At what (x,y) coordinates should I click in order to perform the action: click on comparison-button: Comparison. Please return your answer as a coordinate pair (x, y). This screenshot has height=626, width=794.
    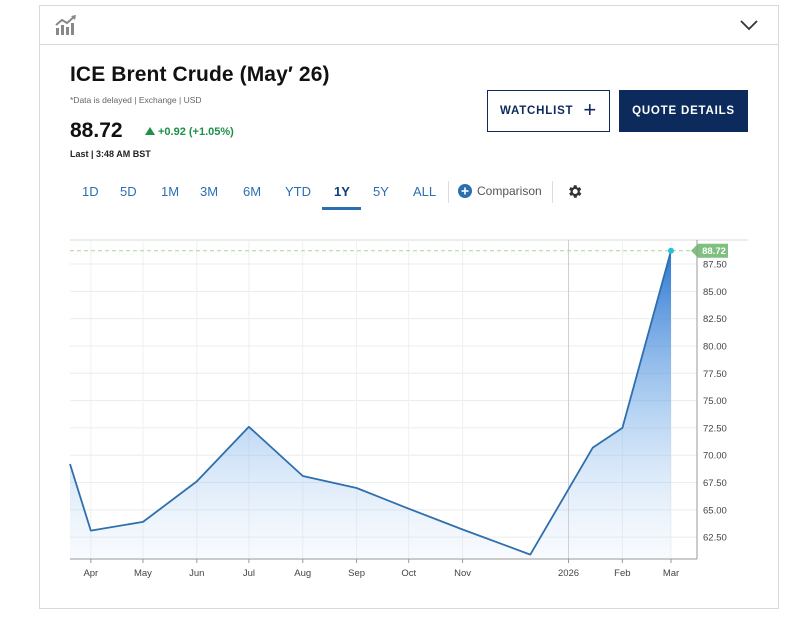
    Looking at the image, I should click on (500, 191).